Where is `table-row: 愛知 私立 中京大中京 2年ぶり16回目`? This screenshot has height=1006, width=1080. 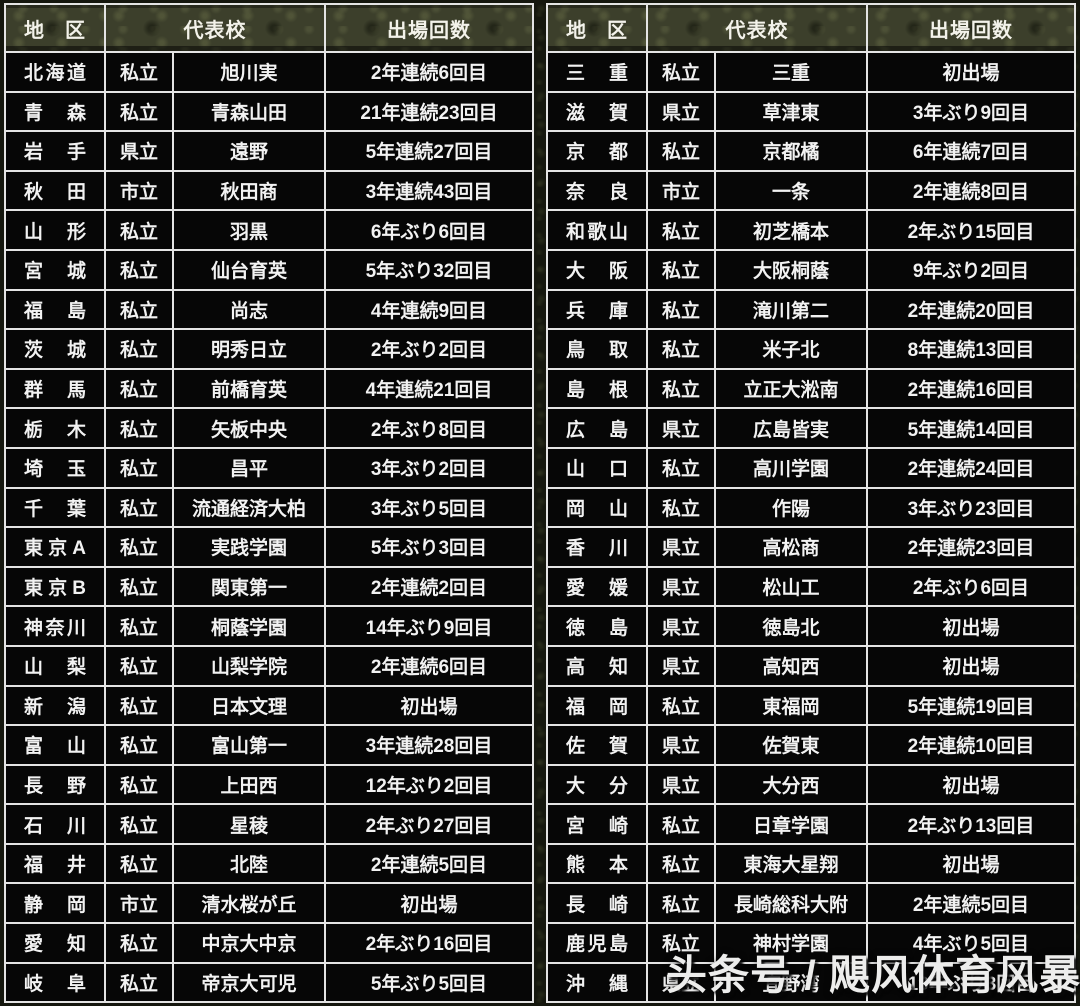
table-row: 愛知 私立 中京大中京 2年ぶり16回目 is located at coordinates (269, 943).